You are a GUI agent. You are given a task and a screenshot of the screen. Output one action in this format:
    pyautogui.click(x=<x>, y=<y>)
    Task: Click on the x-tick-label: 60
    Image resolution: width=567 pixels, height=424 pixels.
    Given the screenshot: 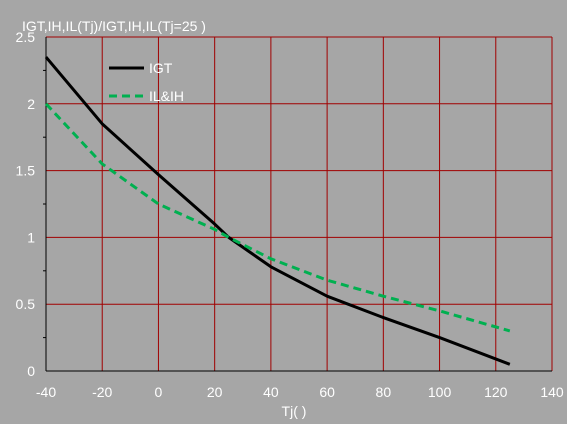 What is the action you would take?
    pyautogui.click(x=327, y=392)
    